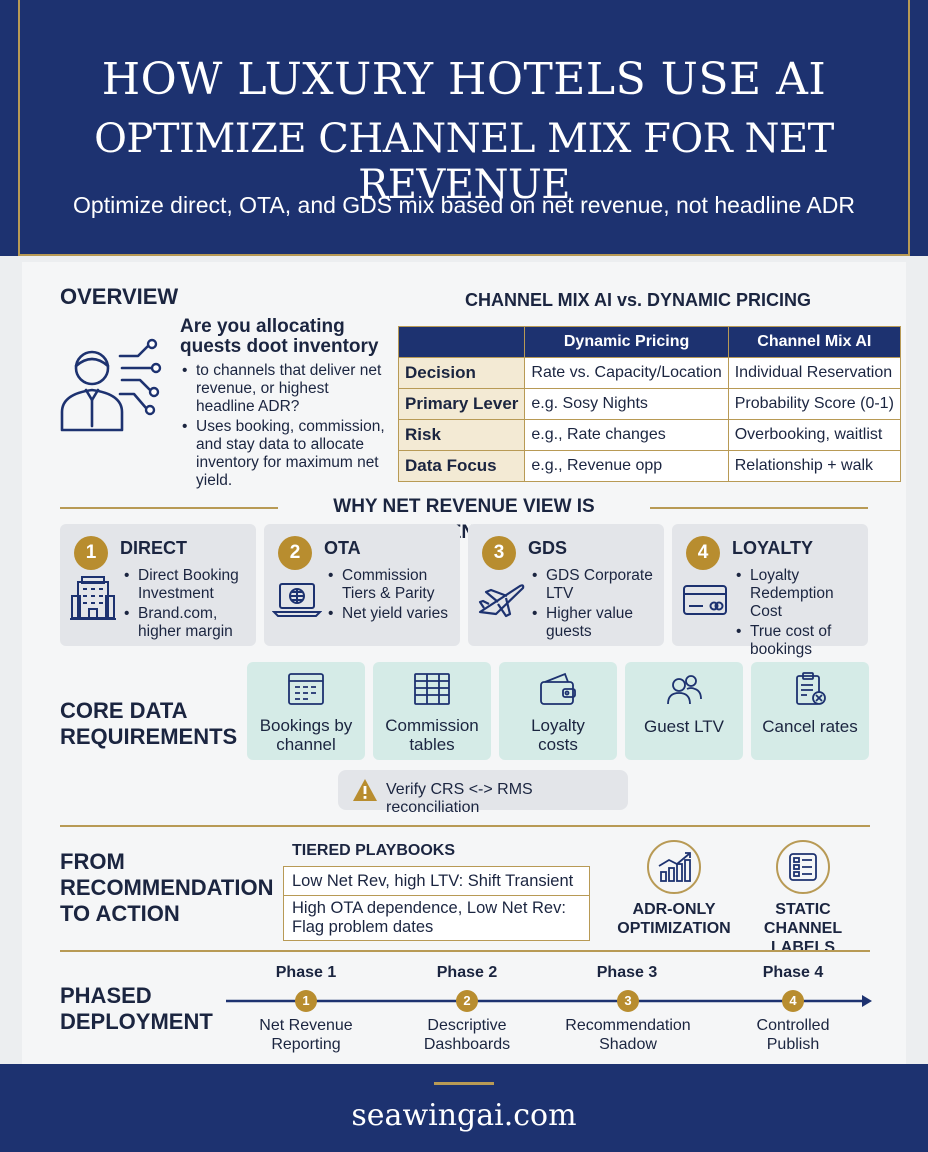  I want to click on action-title: FROM RECOMMENDATION TO ACTION, so click(167, 887).